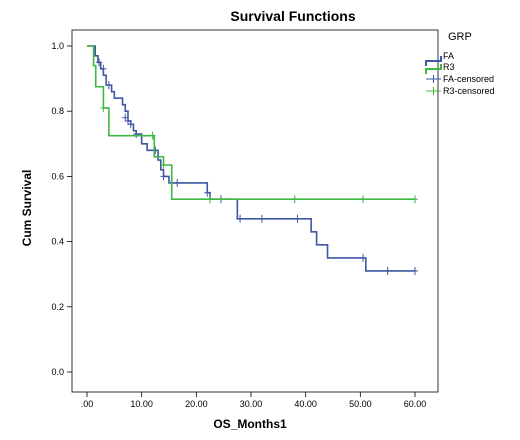 This screenshot has height=440, width=520. I want to click on legend-entry-r3-censored: R3-censored, so click(460, 91).